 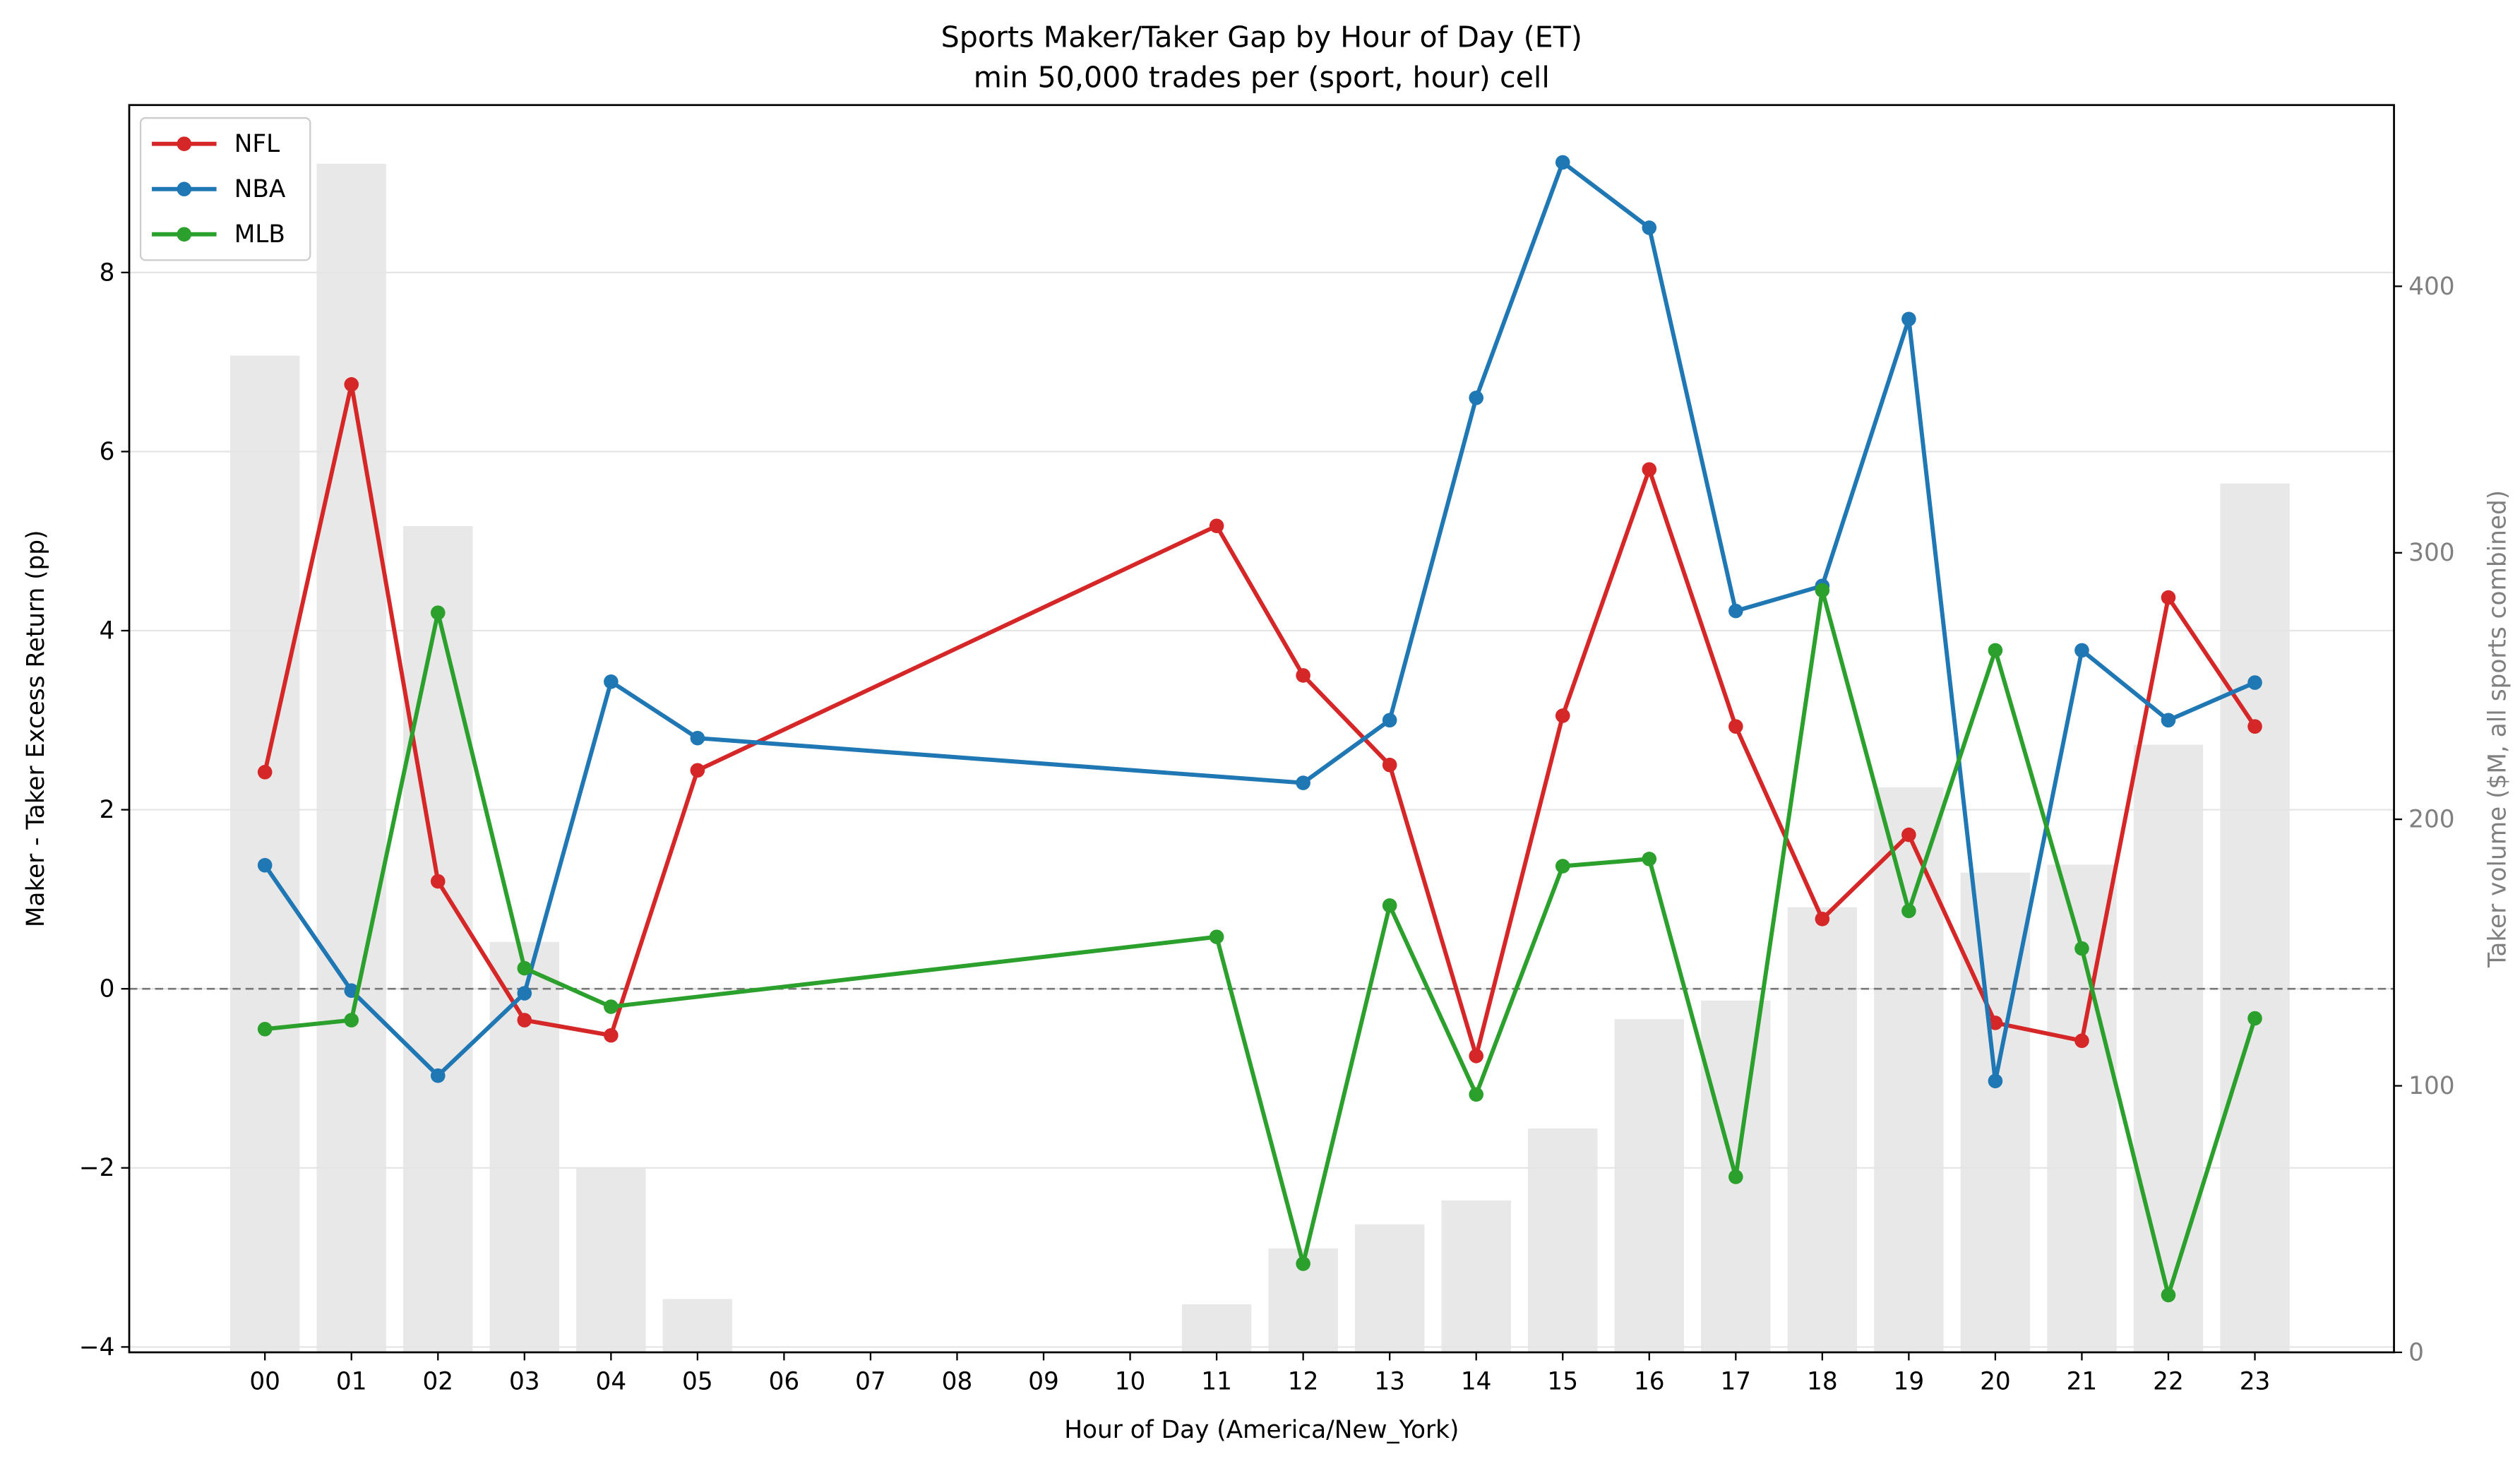 I want to click on x-tick-label: 07, so click(x=871, y=1382).